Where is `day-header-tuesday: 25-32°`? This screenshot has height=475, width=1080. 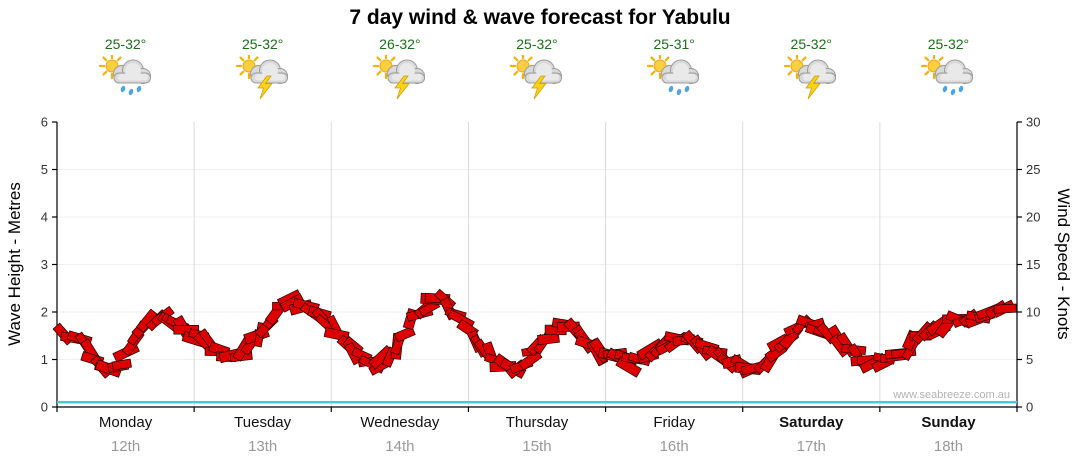 day-header-tuesday: 25-32° is located at coordinates (262, 69).